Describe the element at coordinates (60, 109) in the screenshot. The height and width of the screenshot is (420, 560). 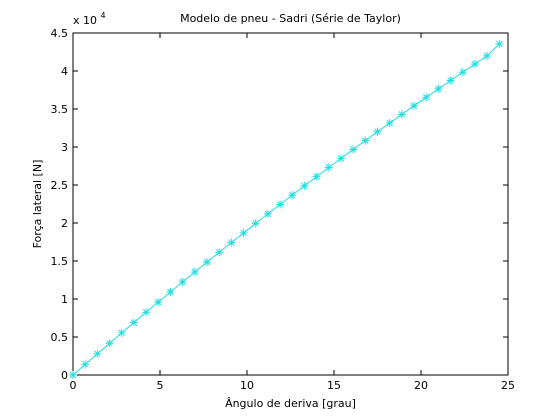
I see `y-tick-label: 3.5` at that location.